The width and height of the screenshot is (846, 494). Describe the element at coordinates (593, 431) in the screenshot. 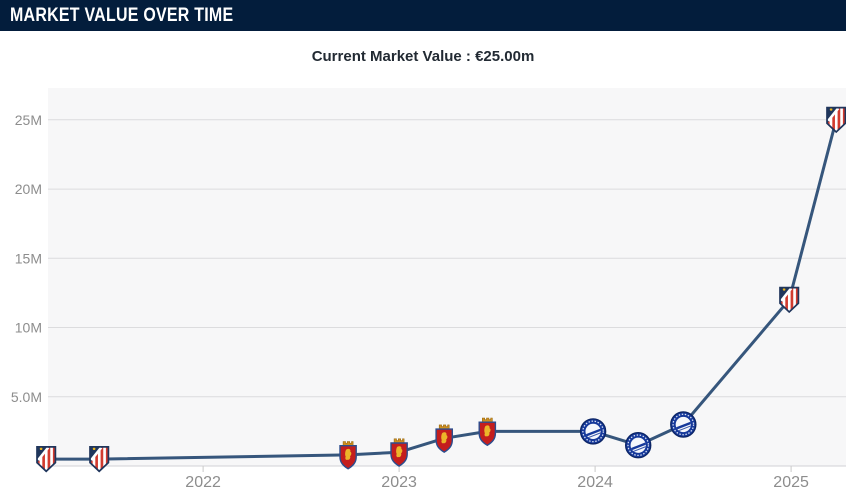

I see `data-point-marker-alaves: Dec 2023: €2.50m (Deportivo Alavés)` at that location.